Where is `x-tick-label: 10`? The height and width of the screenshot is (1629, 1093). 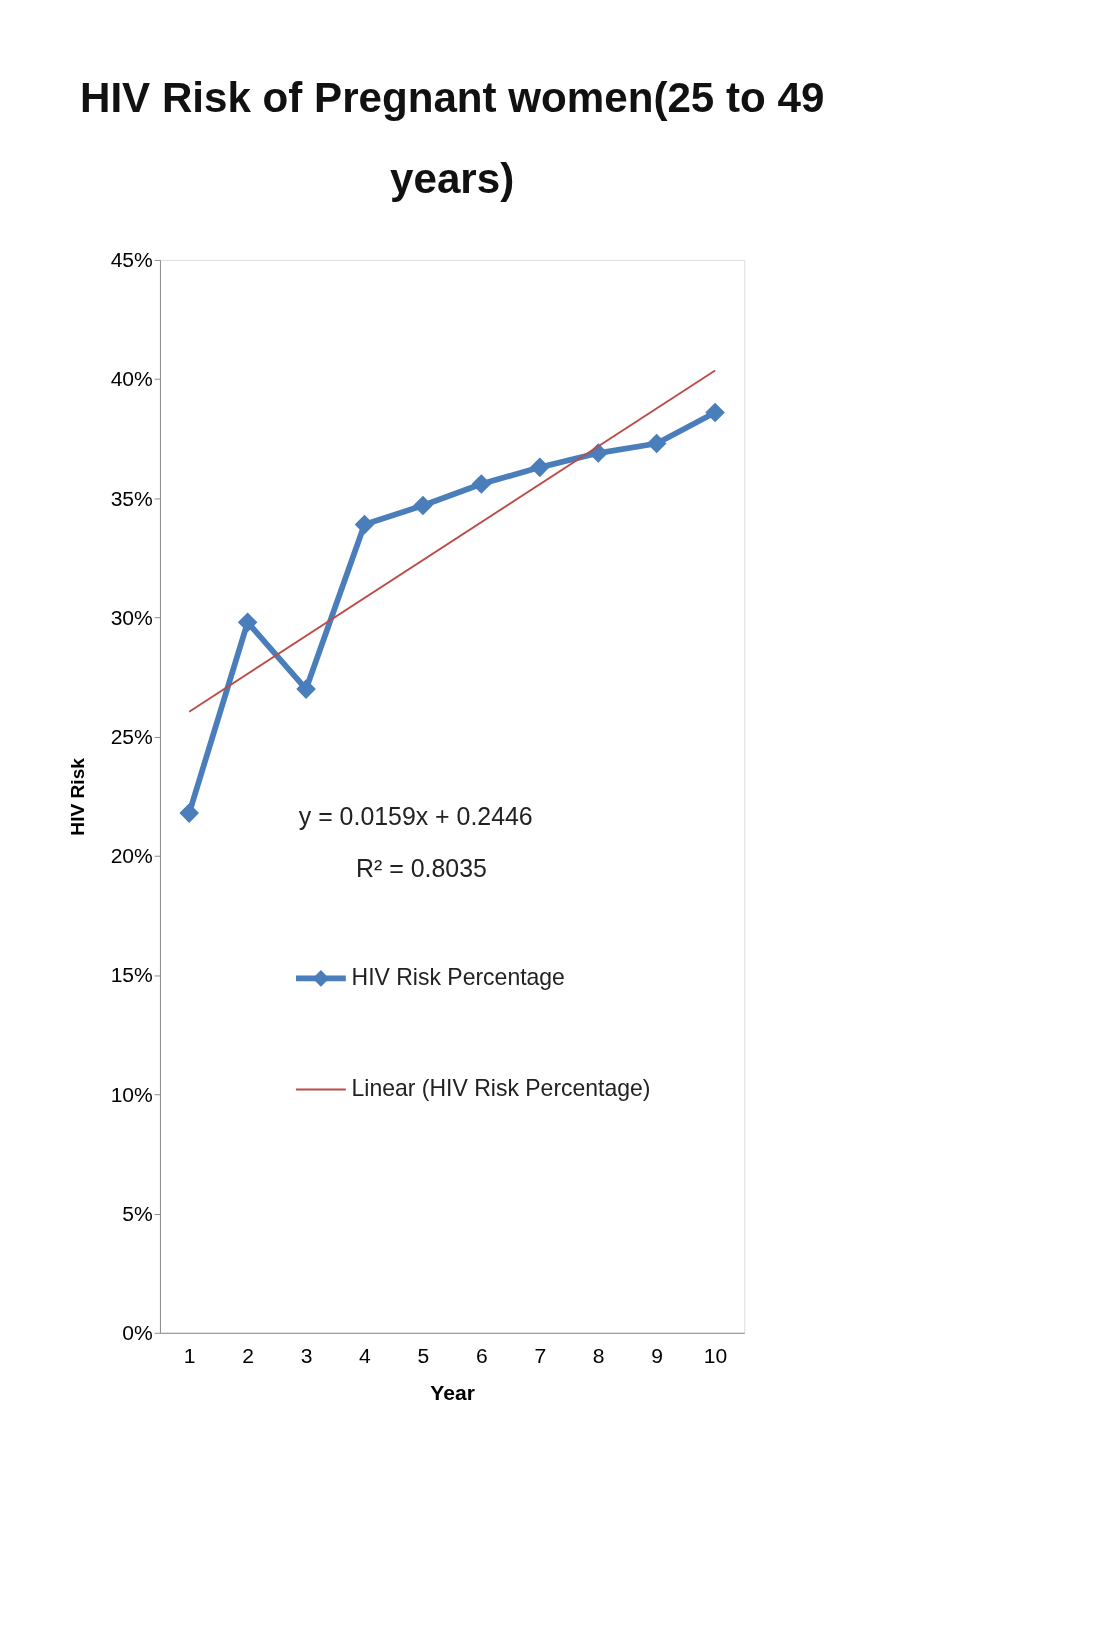
x-tick-label: 10 is located at coordinates (715, 1355).